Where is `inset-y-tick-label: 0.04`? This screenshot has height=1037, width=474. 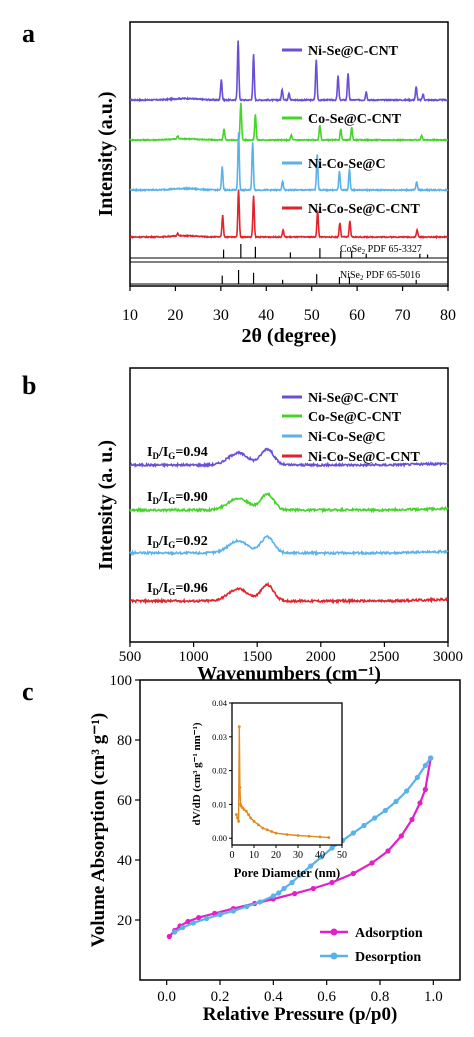 inset-y-tick-label: 0.04 is located at coordinates (220, 703).